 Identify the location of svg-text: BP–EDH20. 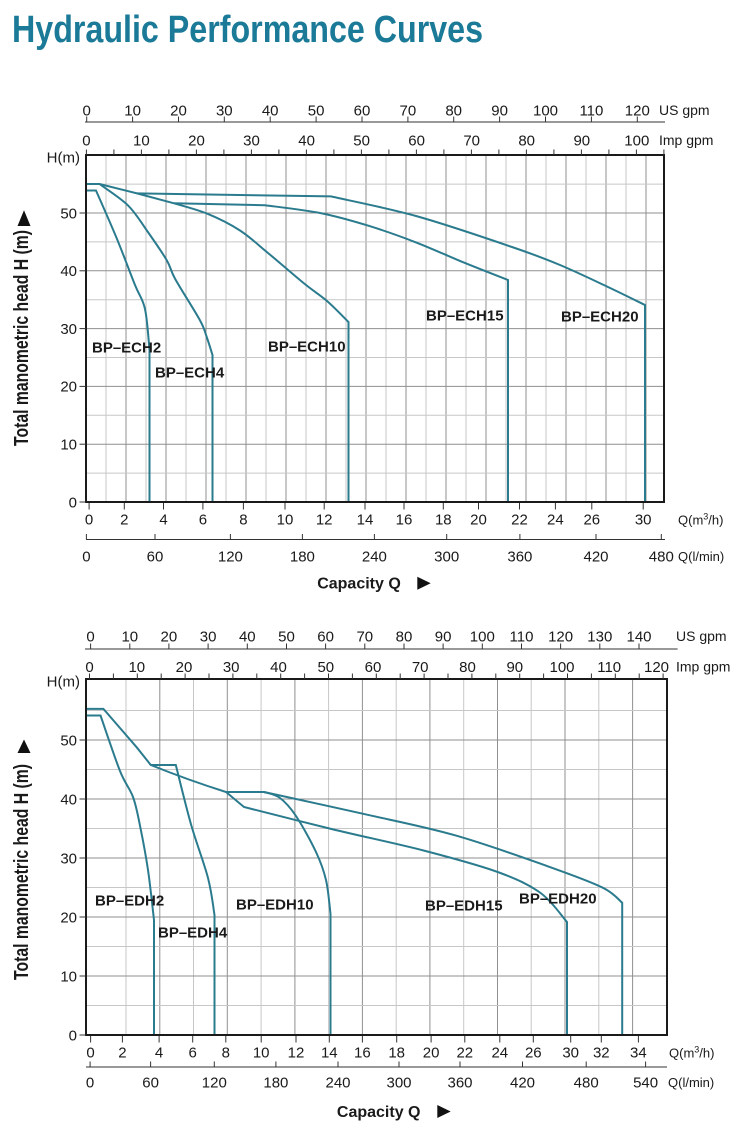
(558, 898).